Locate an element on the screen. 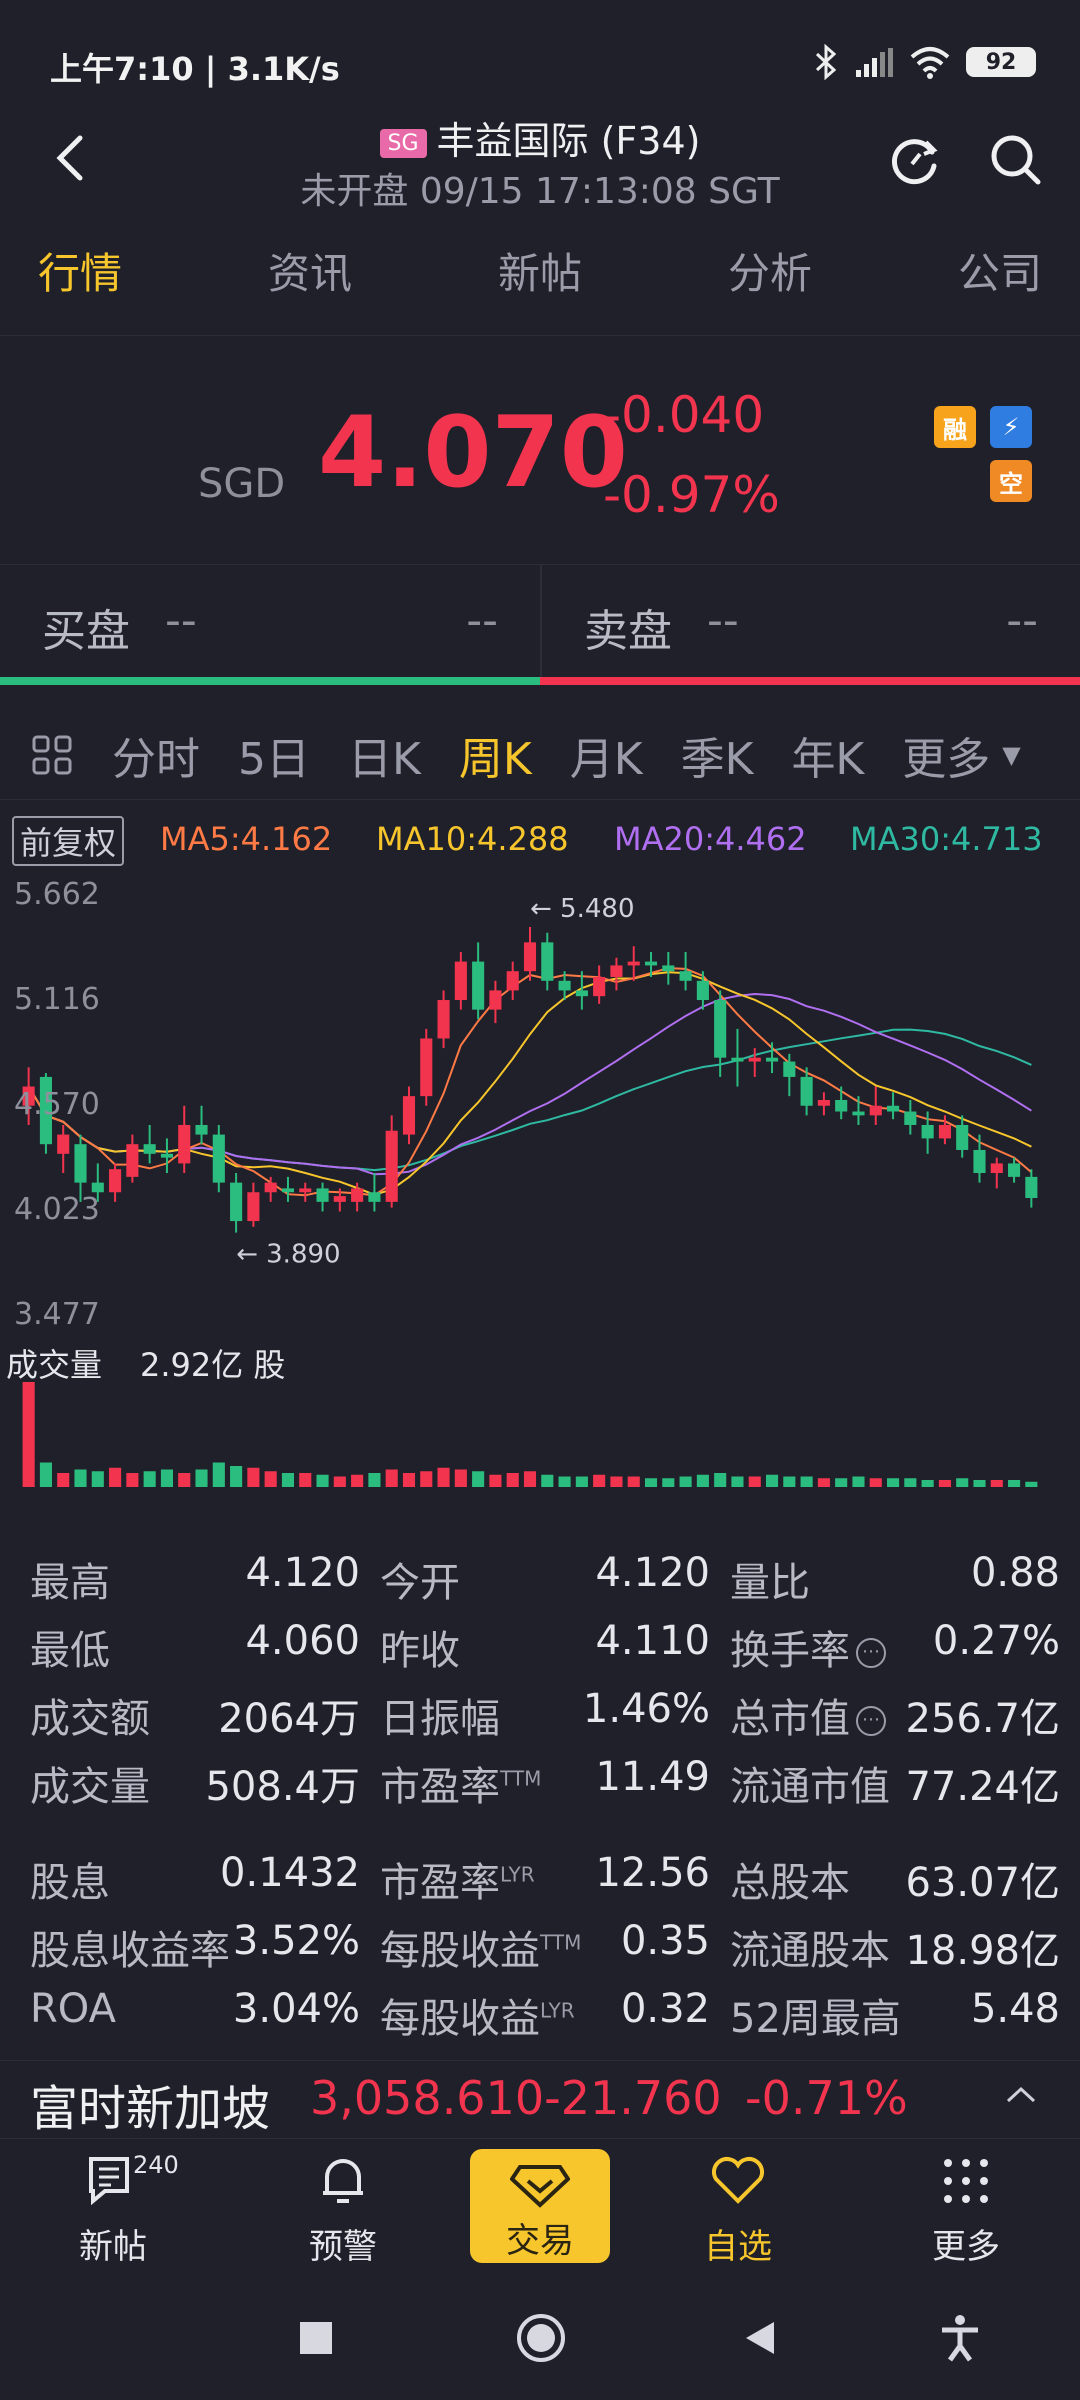  tab-analysis: 分析 is located at coordinates (769, 273).